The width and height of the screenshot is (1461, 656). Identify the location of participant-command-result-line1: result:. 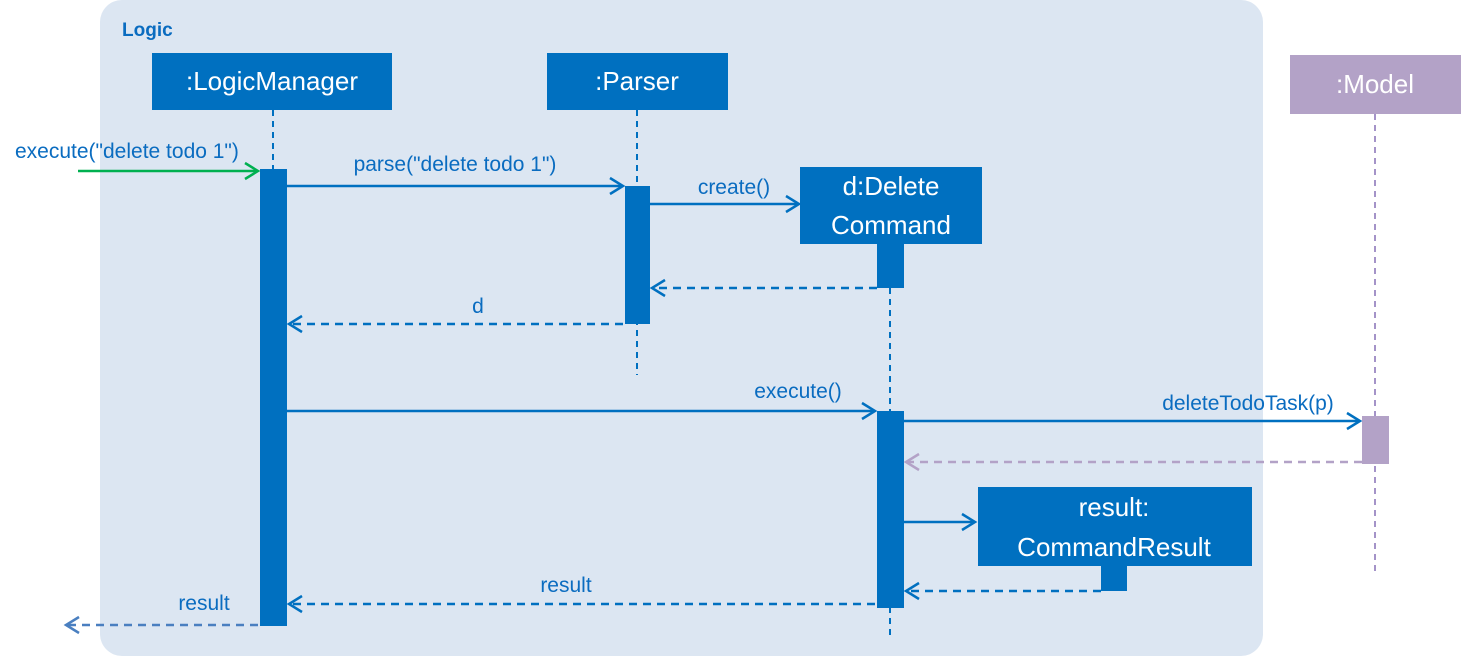
(1114, 507).